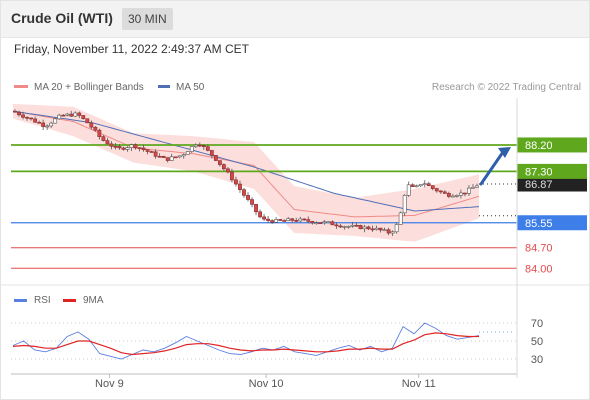 This screenshot has width=590, height=400. I want to click on timeframe-button: 30 MIN, so click(147, 19).